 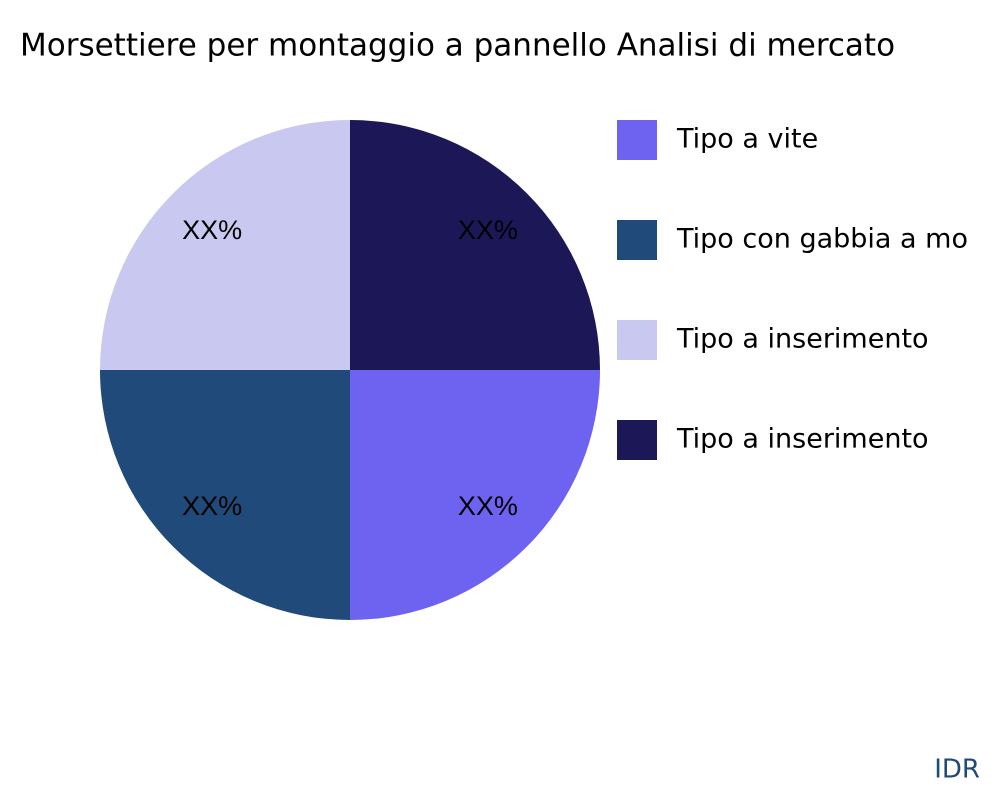 I want to click on legend-label: Tipo con gabbia a mo, so click(x=822, y=239).